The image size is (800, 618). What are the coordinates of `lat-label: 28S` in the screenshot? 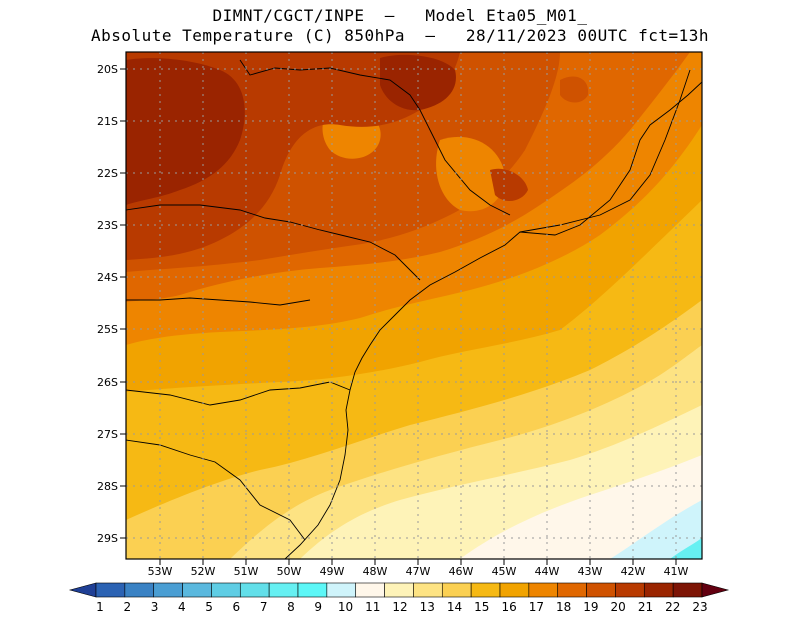 It's located at (107, 486).